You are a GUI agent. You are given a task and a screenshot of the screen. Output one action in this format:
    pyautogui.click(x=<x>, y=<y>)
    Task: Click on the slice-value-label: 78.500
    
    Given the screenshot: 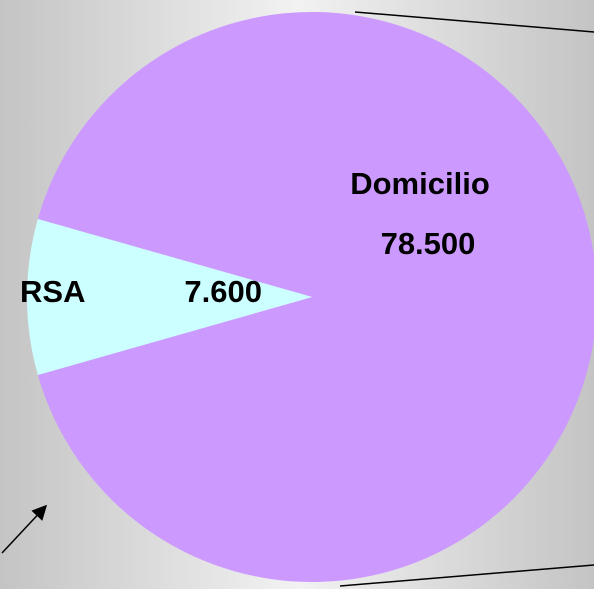 What is the action you would take?
    pyautogui.click(x=428, y=243)
    